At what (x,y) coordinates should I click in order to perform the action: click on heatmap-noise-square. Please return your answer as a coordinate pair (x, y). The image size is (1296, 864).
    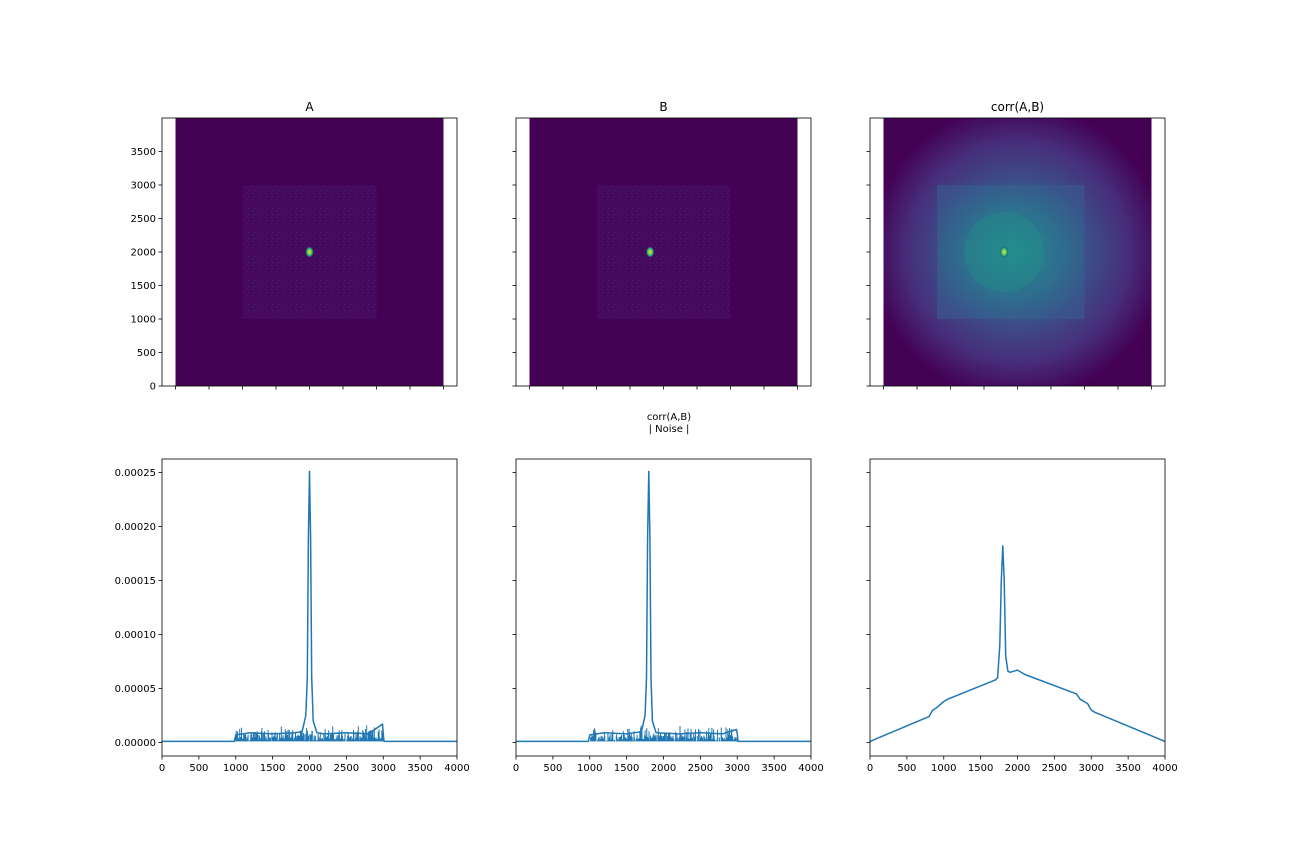
    Looking at the image, I should click on (663, 252).